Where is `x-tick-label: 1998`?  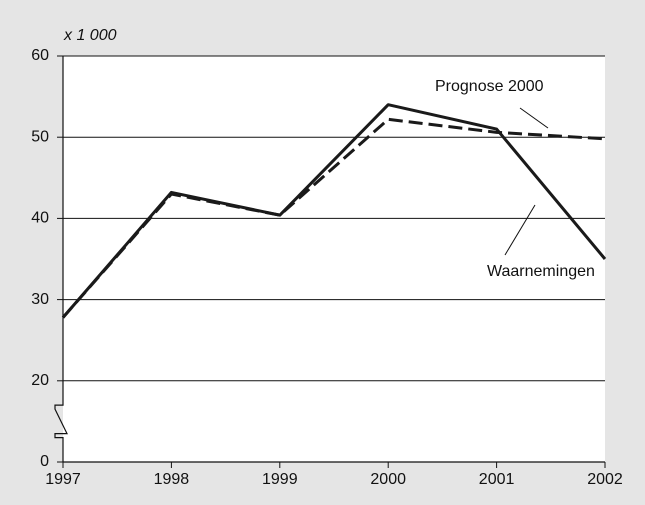 x-tick-label: 1998 is located at coordinates (172, 479).